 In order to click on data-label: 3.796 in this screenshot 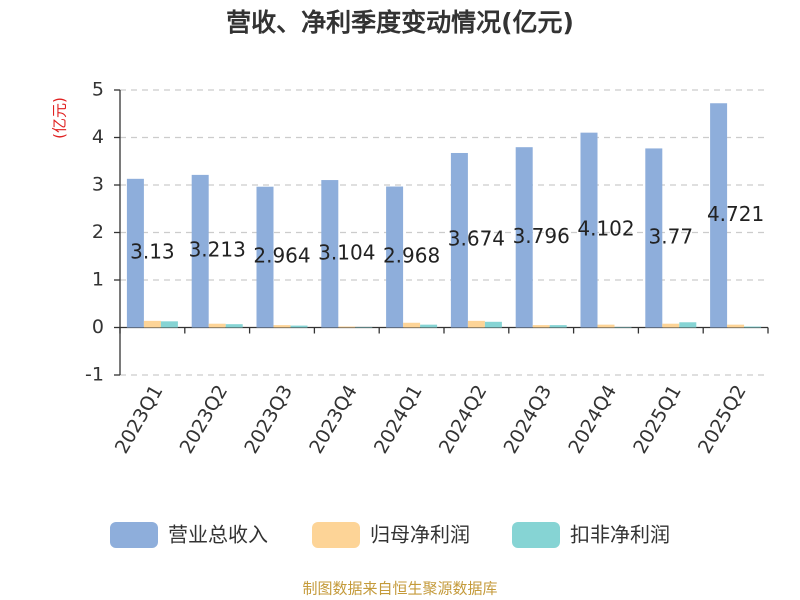, I will do `click(541, 236)`.